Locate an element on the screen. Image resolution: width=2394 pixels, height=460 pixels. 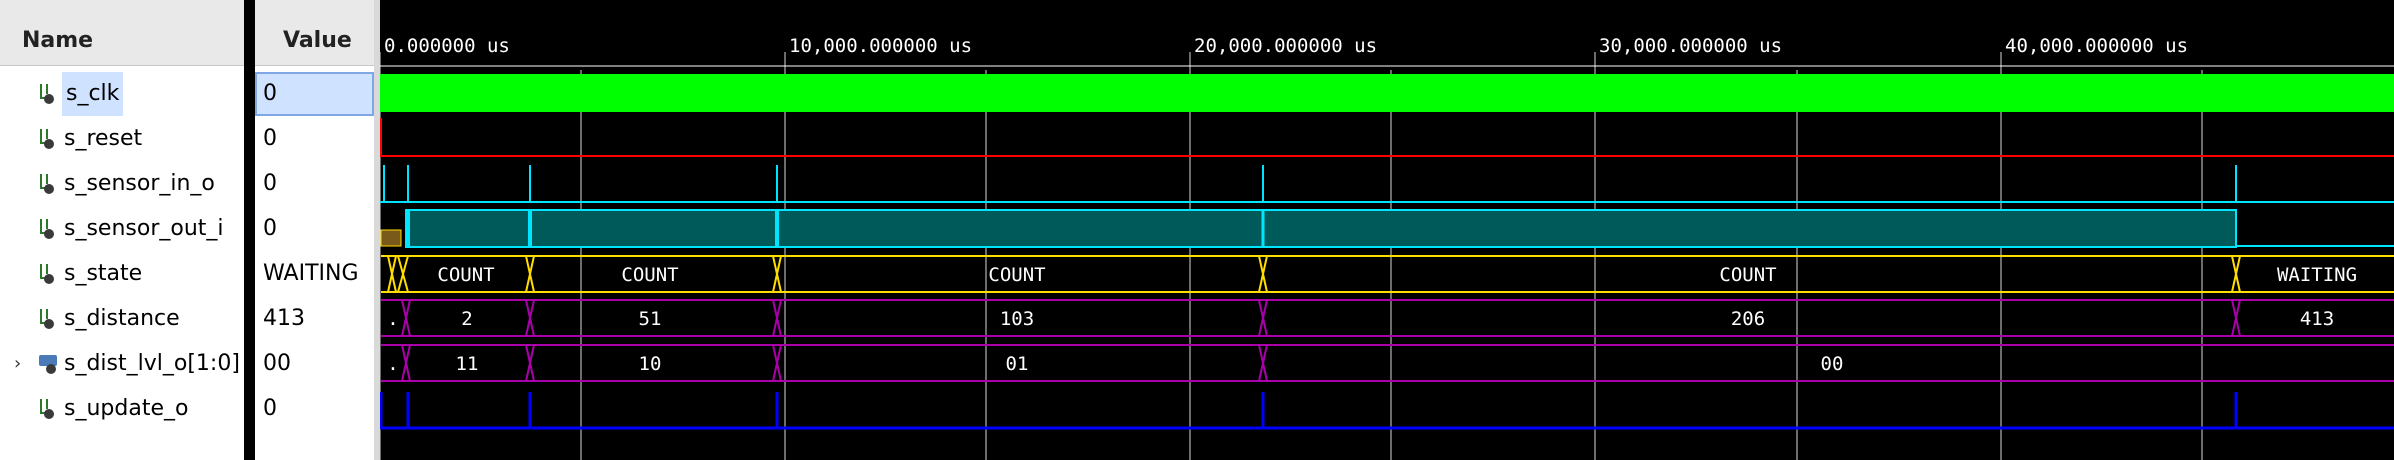
dist-lvl-bus is located at coordinates (1387, 363).